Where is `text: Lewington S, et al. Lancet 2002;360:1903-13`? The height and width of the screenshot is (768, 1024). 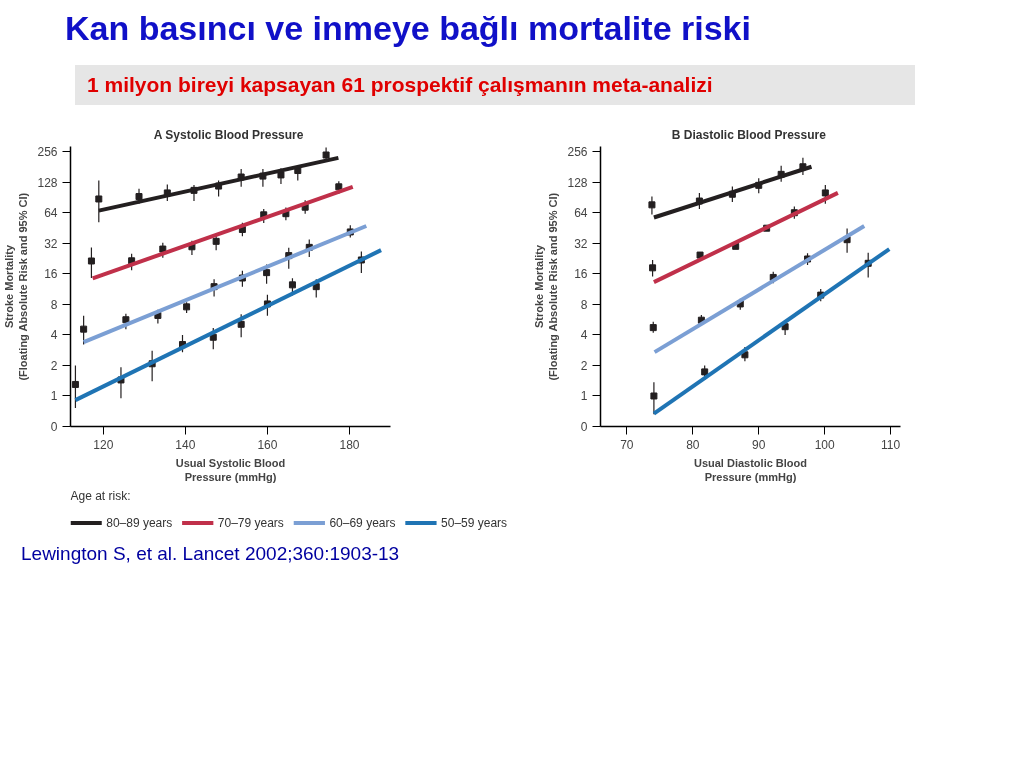 text: Lewington S, et al. Lancet 2002;360:1903-13 is located at coordinates (210, 554).